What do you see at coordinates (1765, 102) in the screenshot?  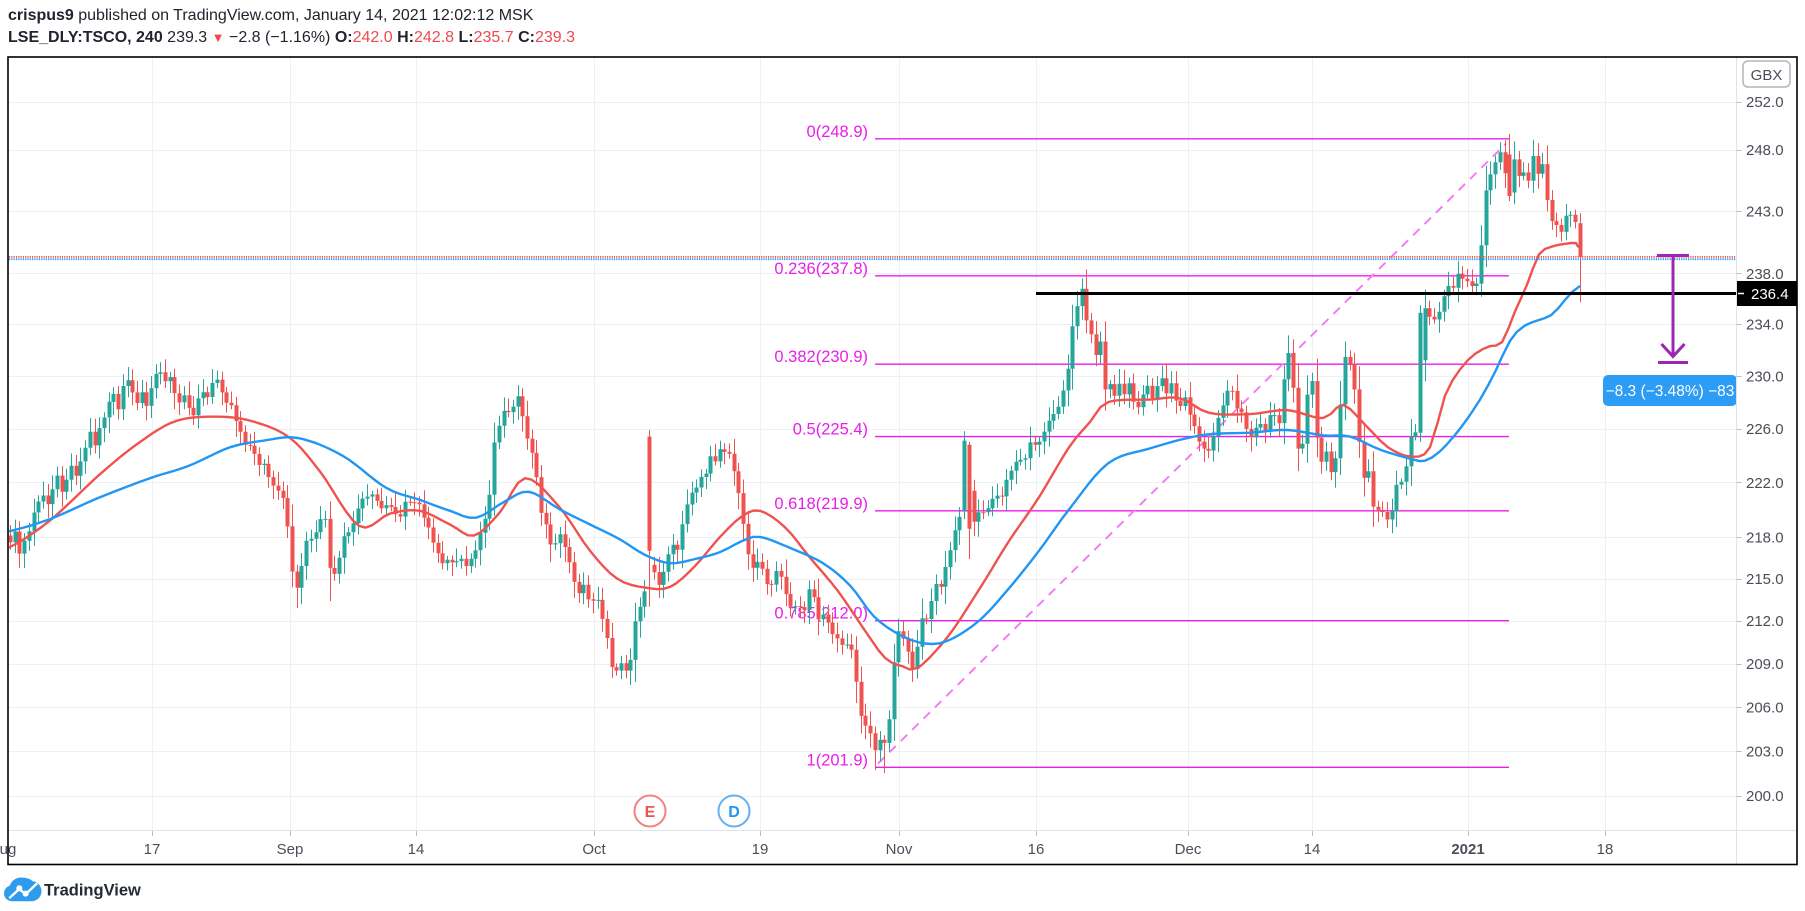 I see `svg-text: 252.0` at bounding box center [1765, 102].